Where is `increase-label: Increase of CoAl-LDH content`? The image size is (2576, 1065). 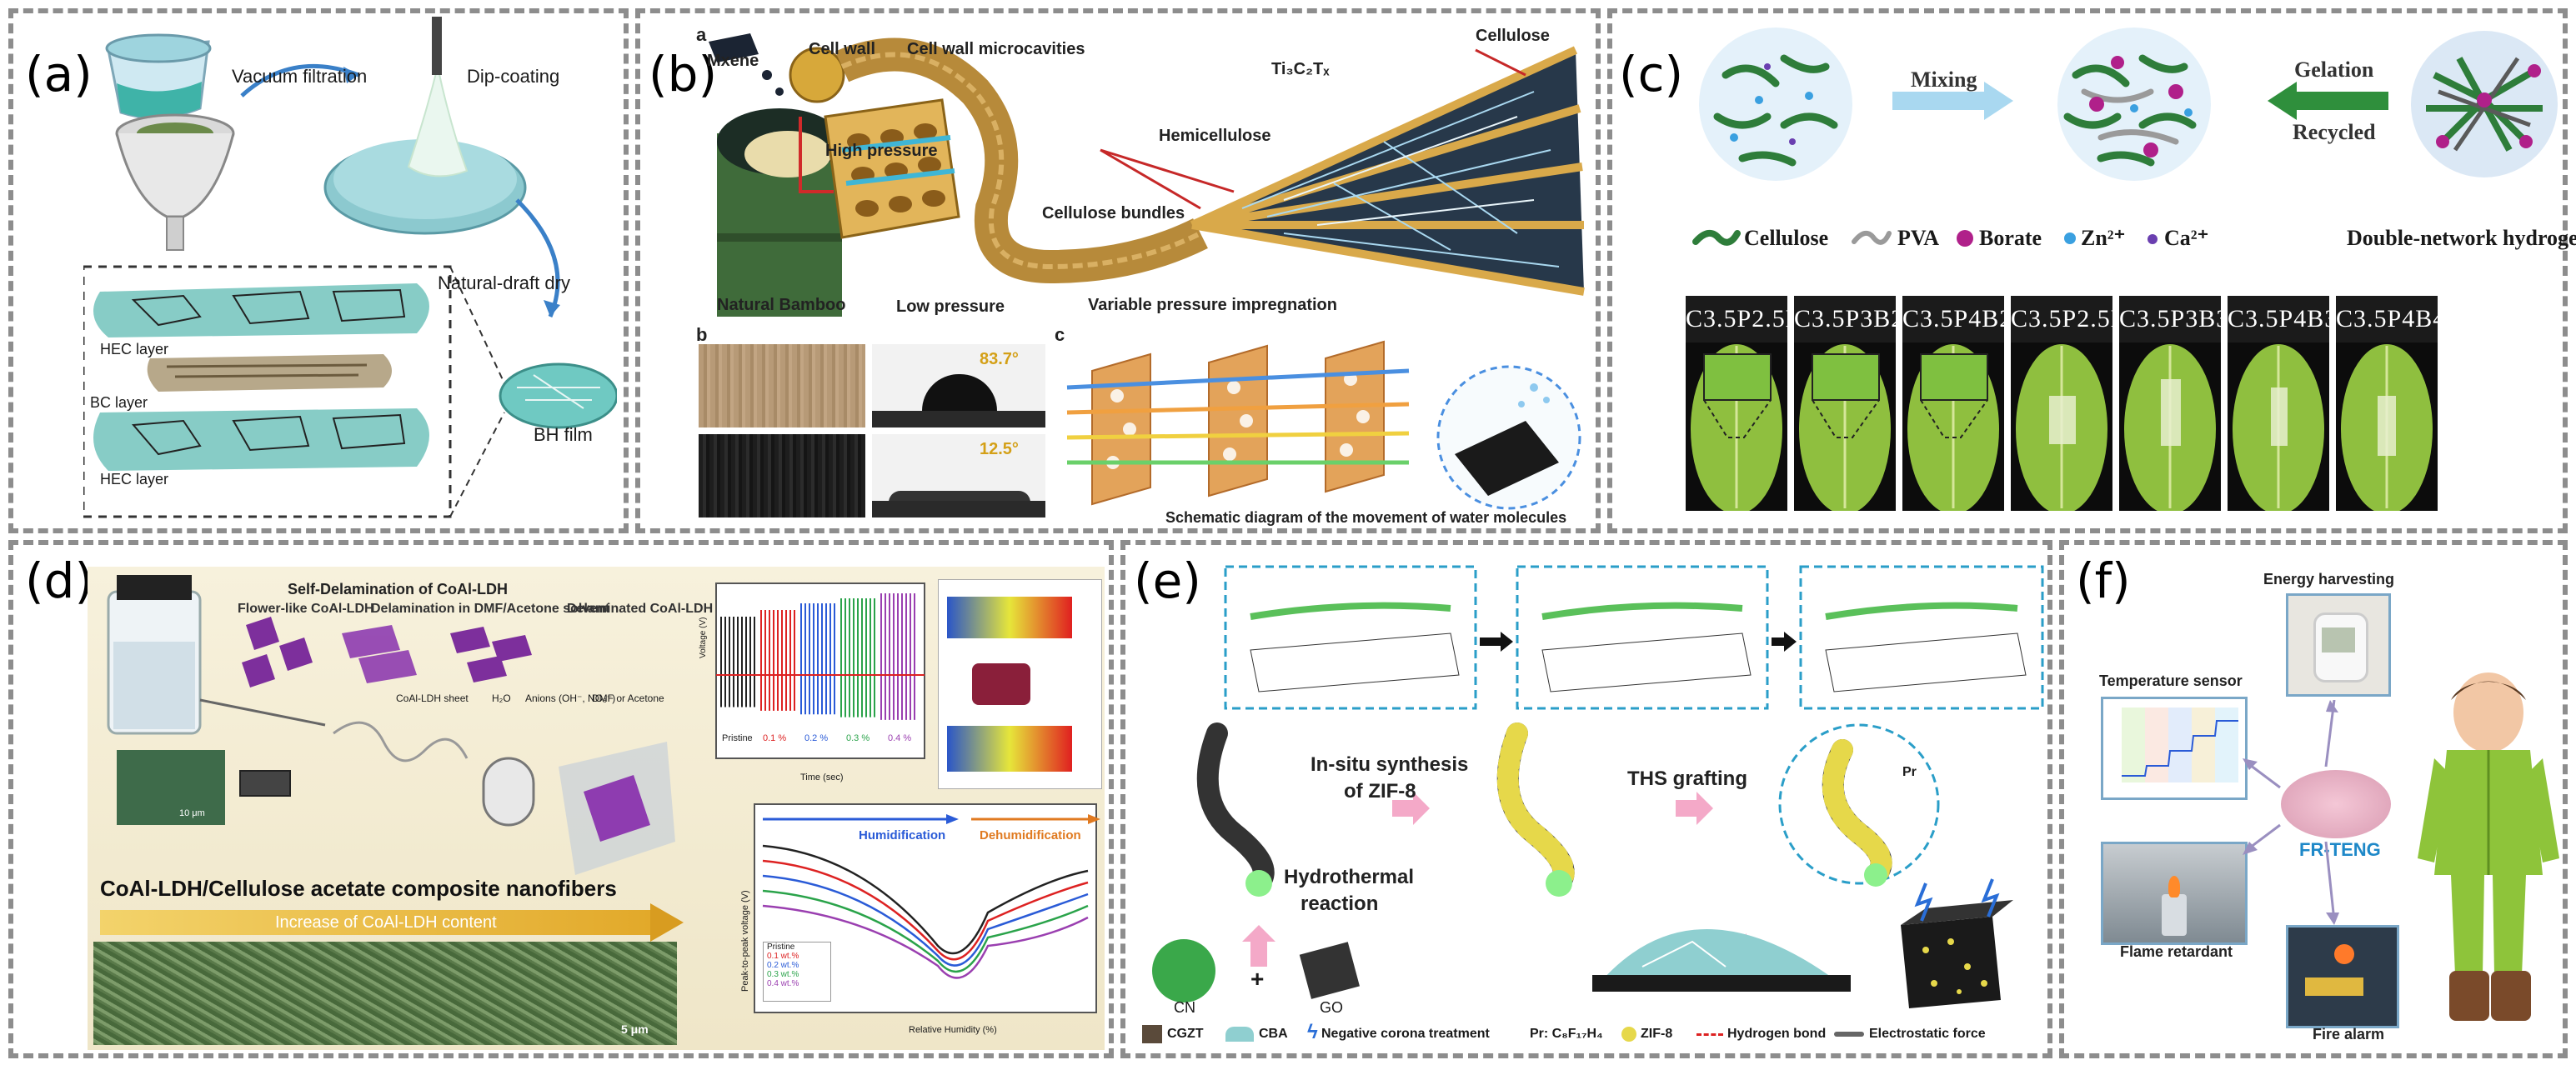
increase-label: Increase of CoAl-LDH content is located at coordinates (386, 922).